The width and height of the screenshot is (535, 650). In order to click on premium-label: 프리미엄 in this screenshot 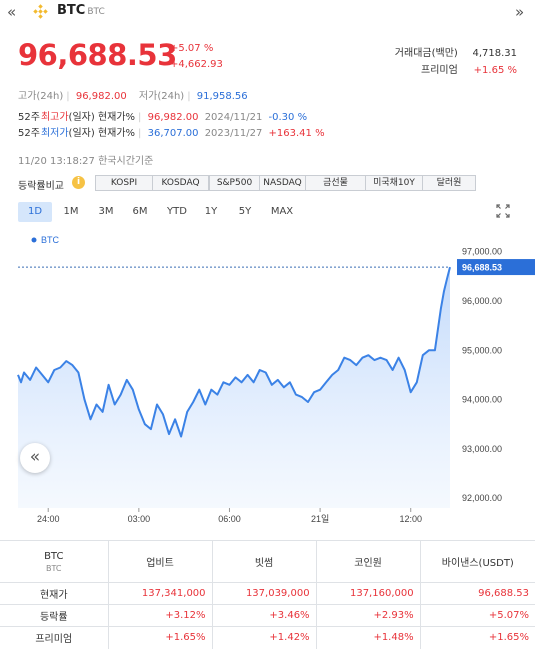, I will do `click(439, 70)`.